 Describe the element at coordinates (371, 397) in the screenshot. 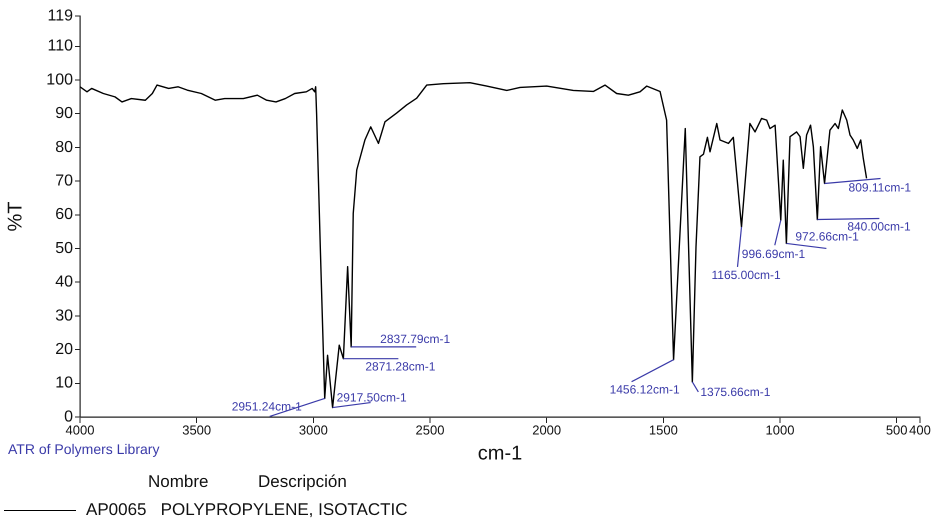

I see `annotation: 2917.50cm-1` at that location.